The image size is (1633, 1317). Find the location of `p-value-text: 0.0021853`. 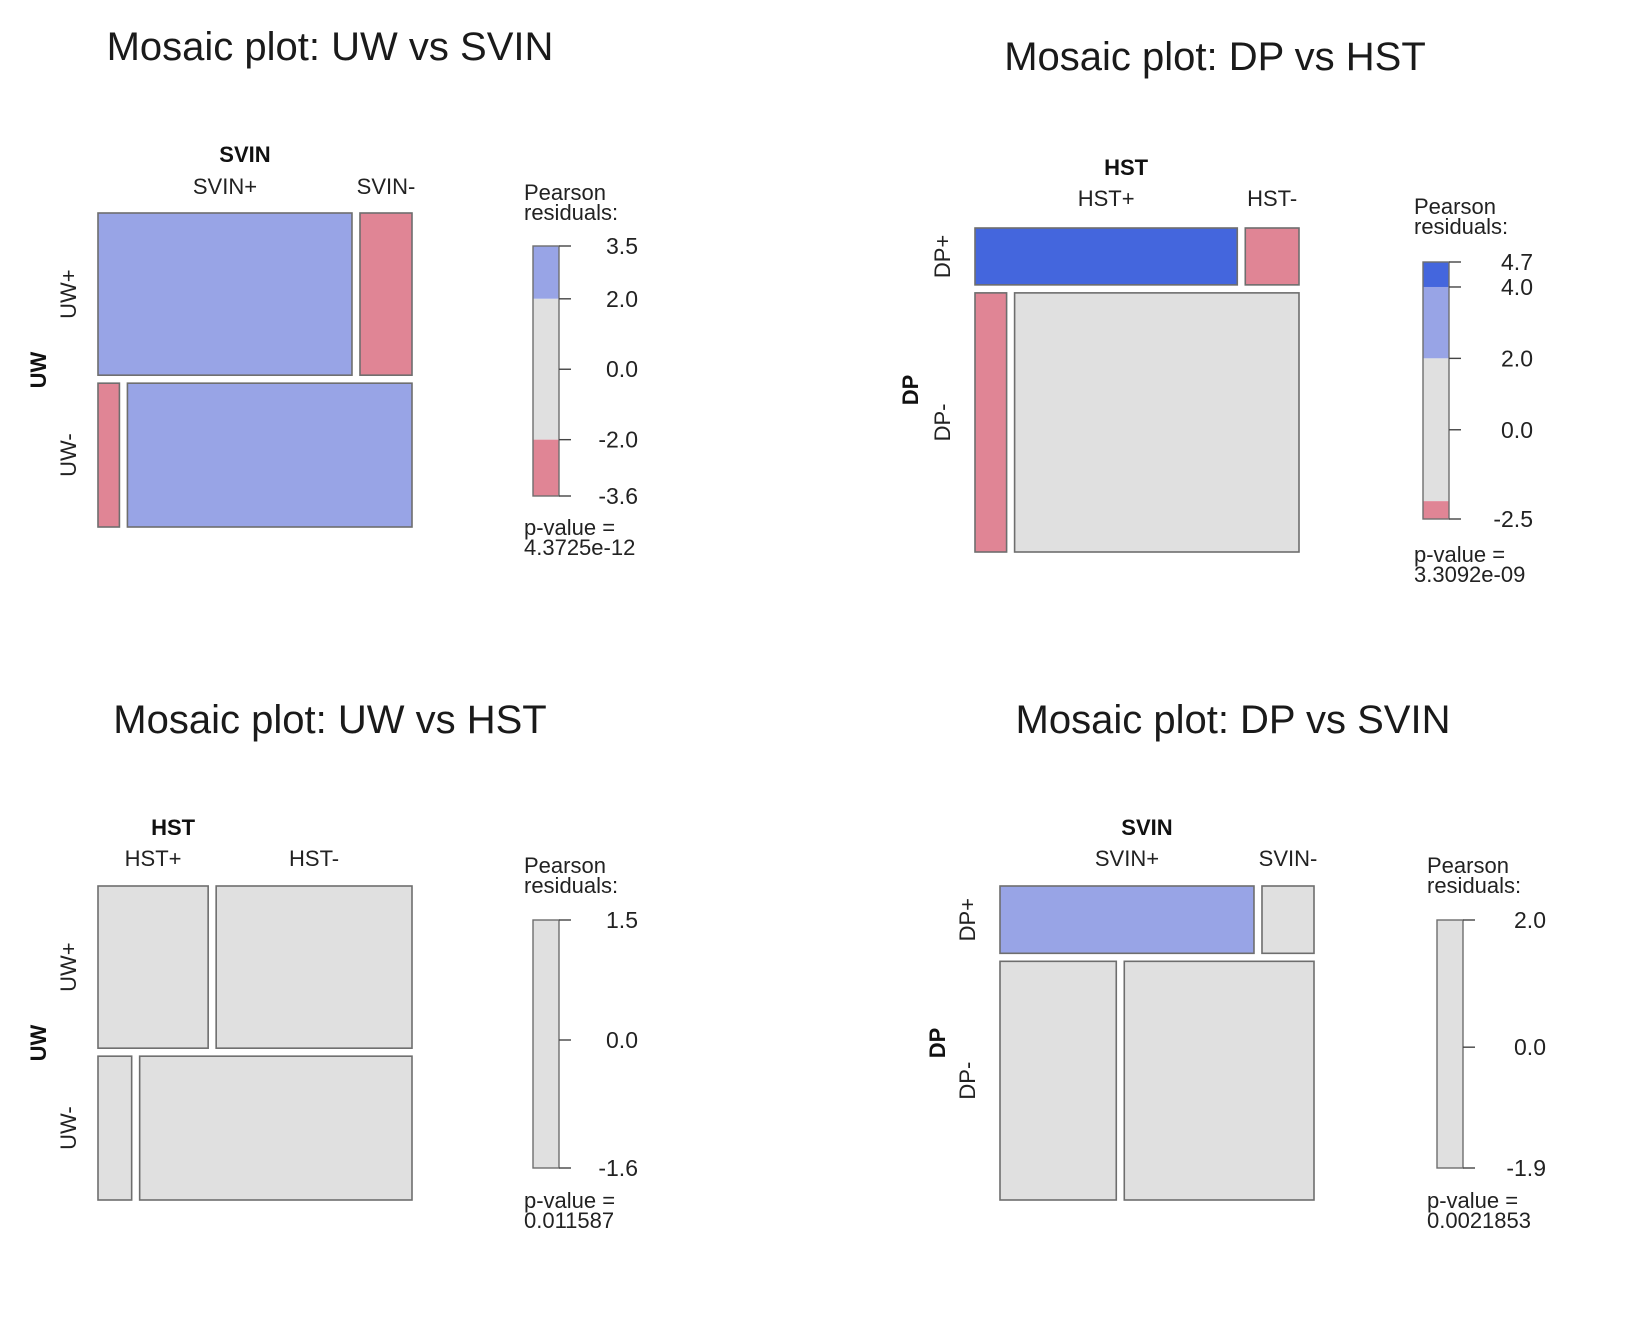

p-value-text: 0.0021853 is located at coordinates (1479, 1220).